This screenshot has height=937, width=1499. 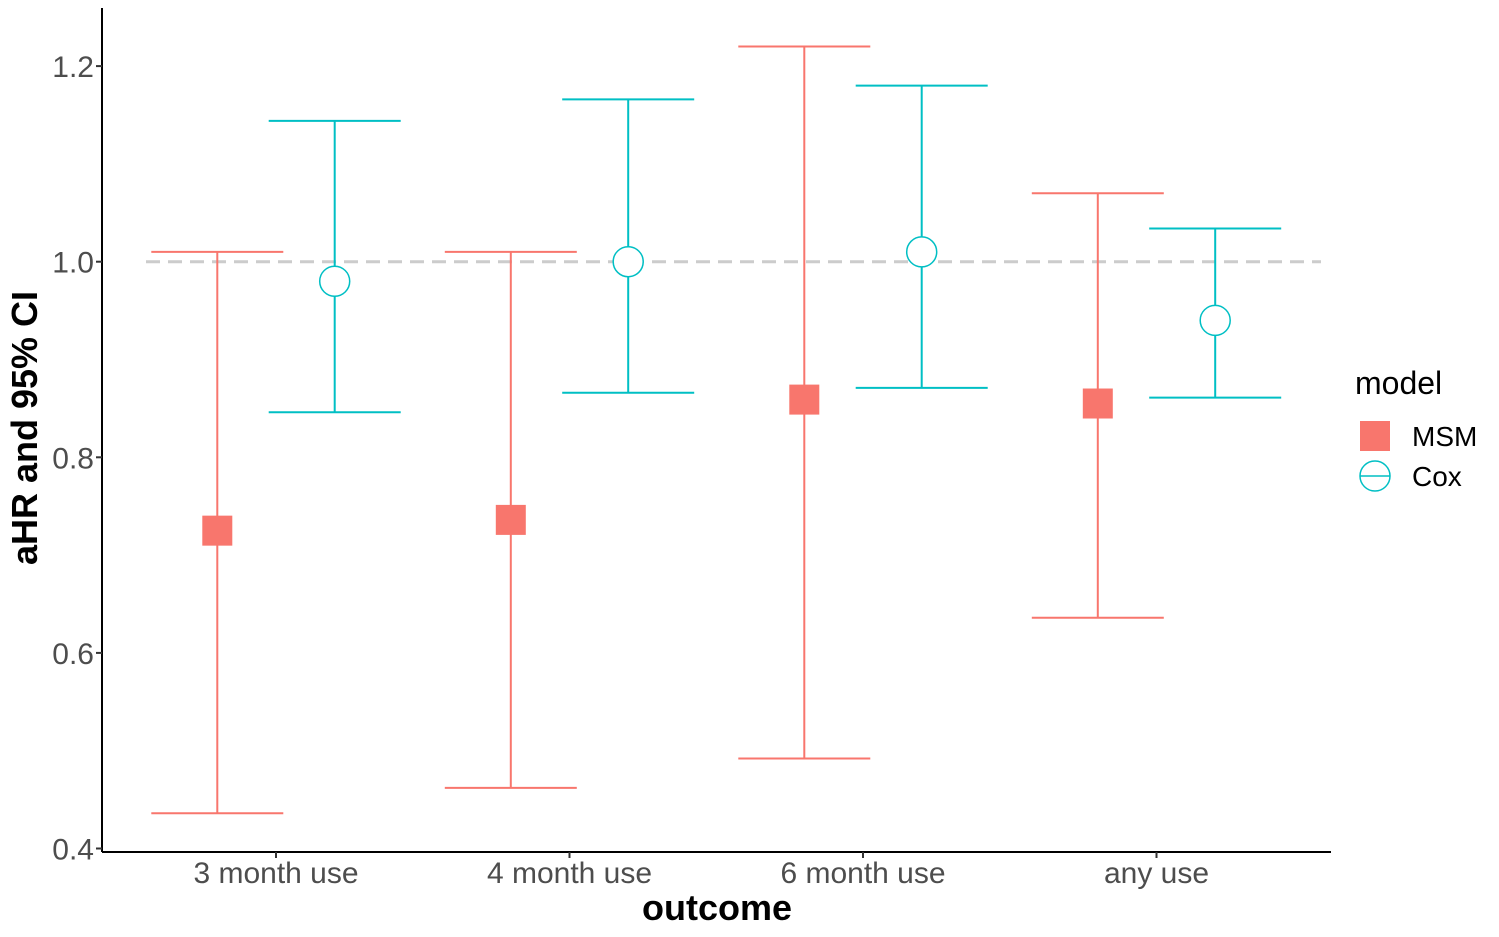 What do you see at coordinates (24, 428) in the screenshot?
I see `y-axis-title: aHR and 95% CI` at bounding box center [24, 428].